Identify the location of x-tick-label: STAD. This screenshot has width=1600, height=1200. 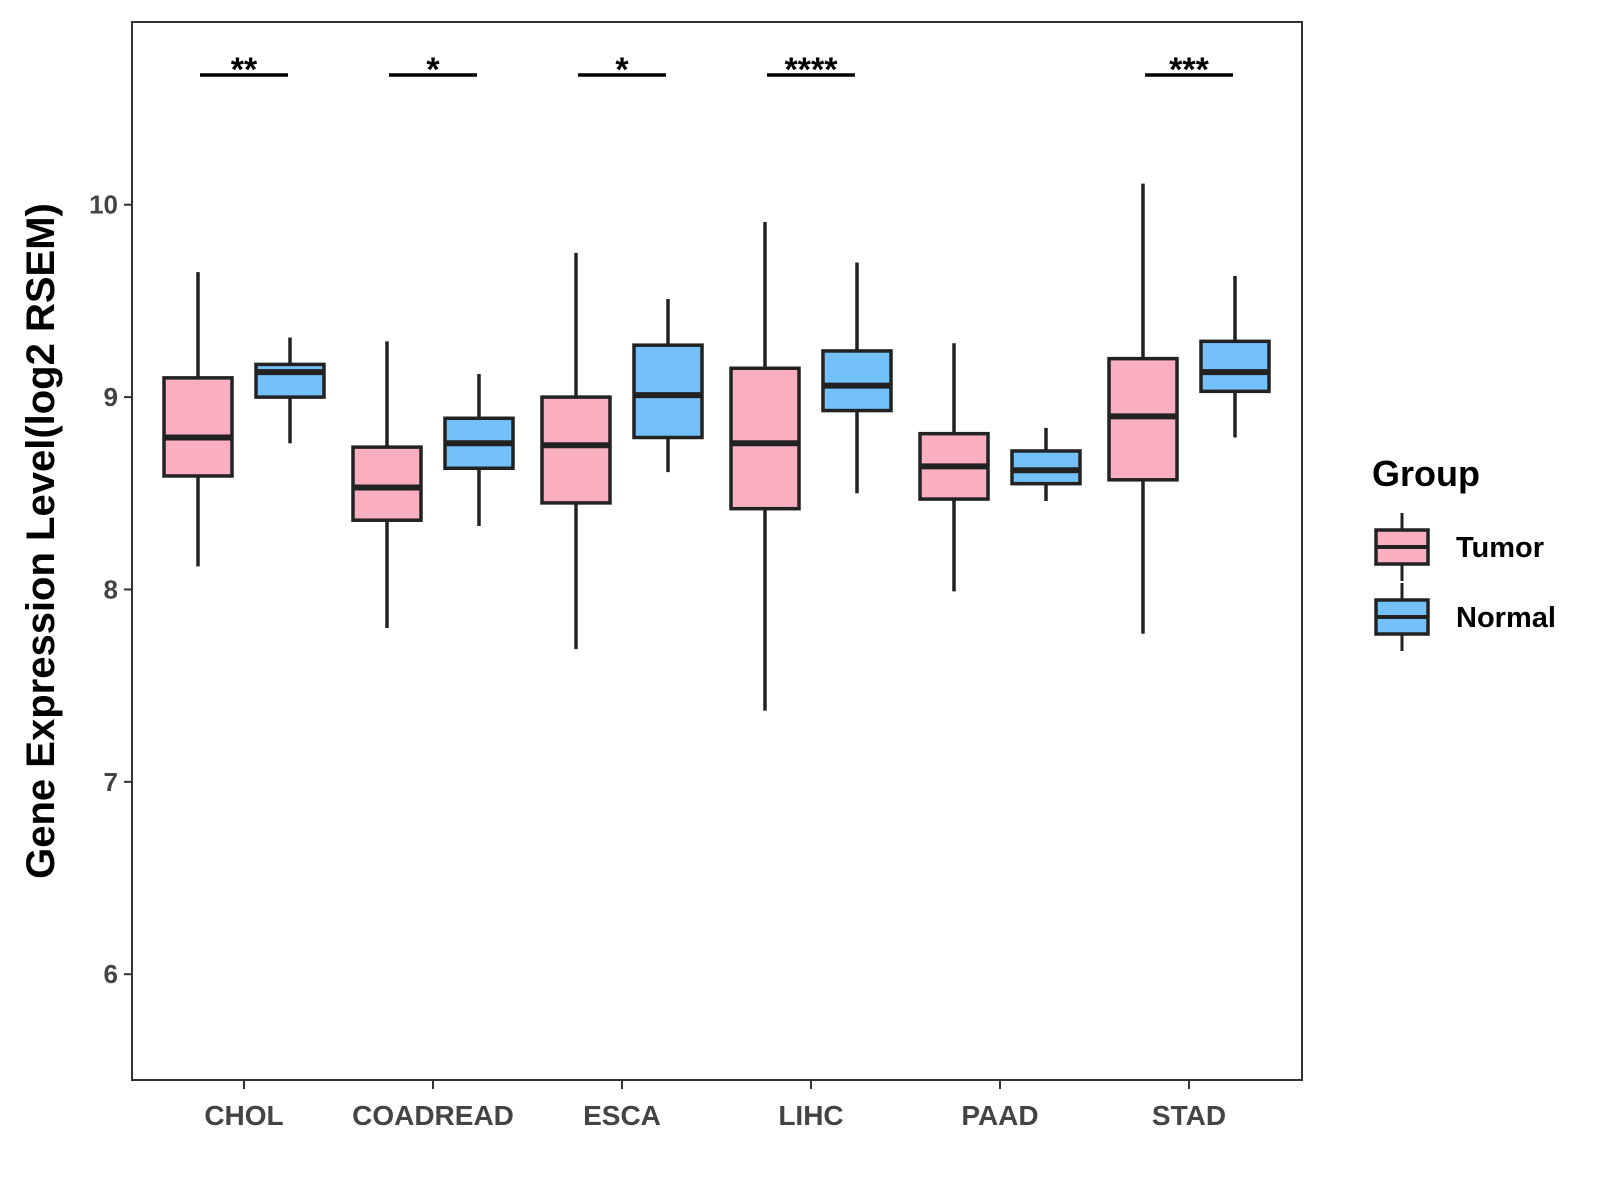
(1189, 1115).